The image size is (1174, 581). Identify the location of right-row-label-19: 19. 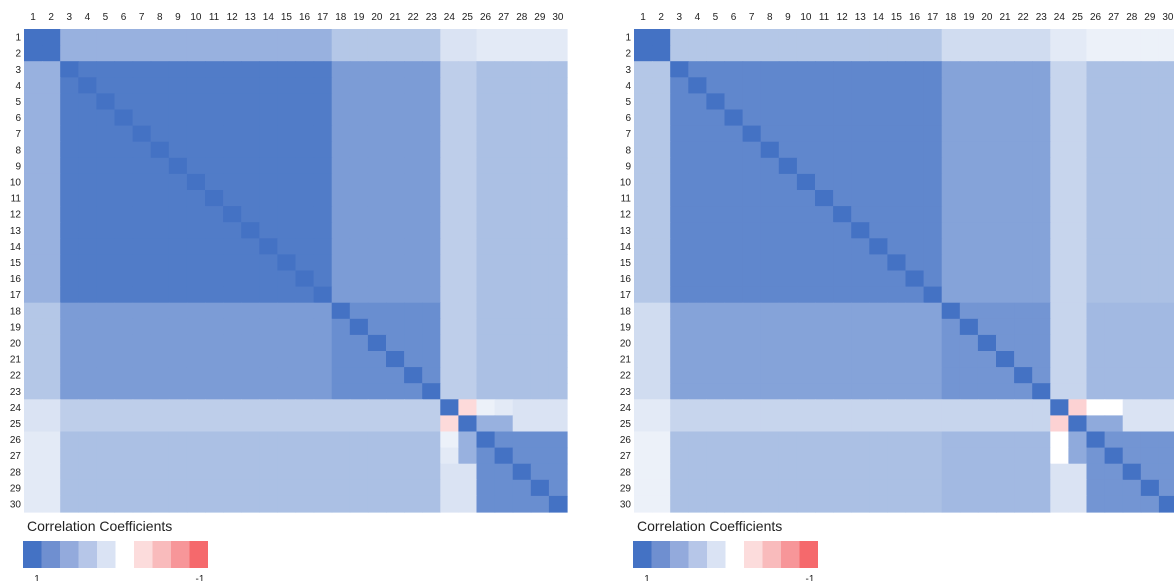
(626, 327).